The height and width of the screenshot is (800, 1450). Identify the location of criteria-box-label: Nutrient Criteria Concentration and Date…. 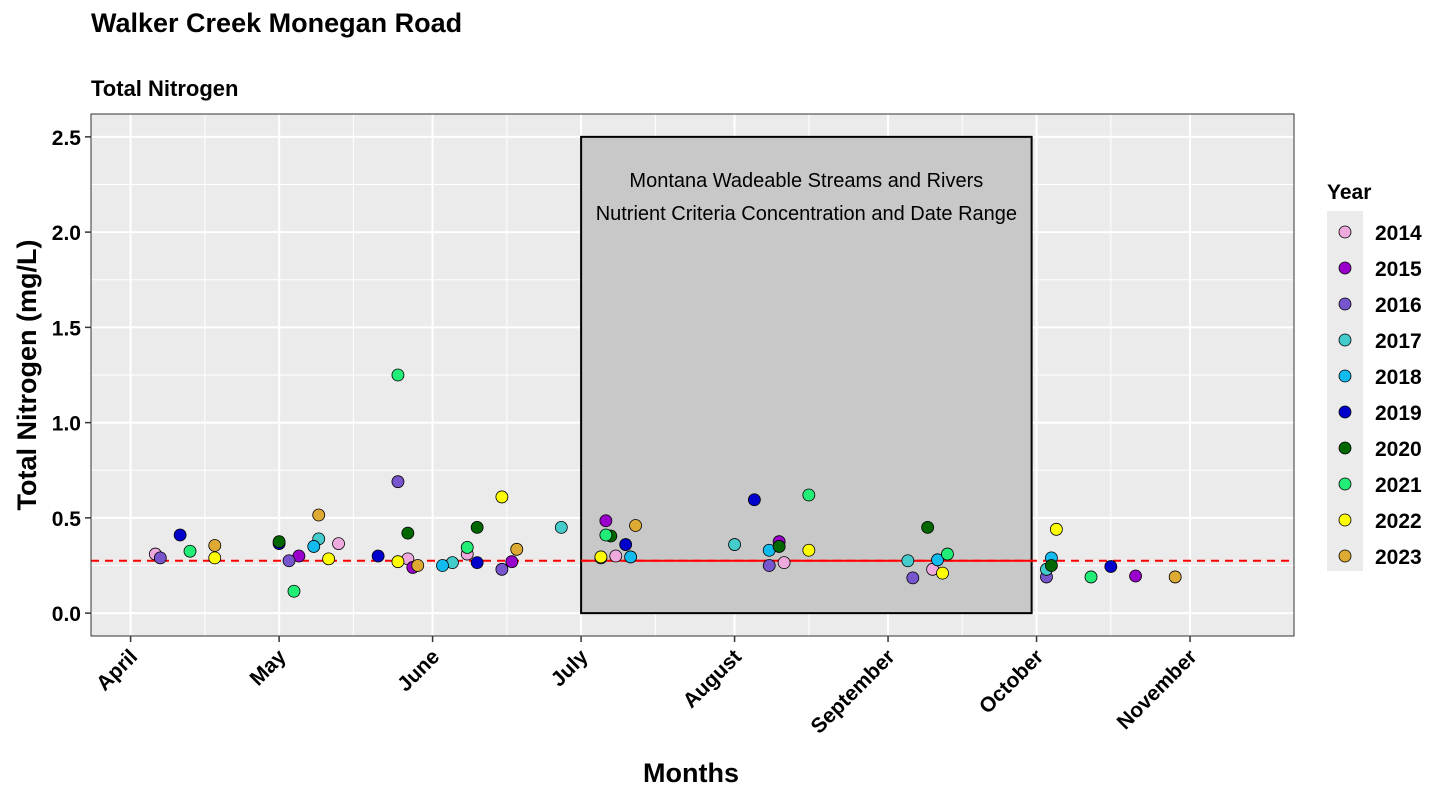
(806, 214).